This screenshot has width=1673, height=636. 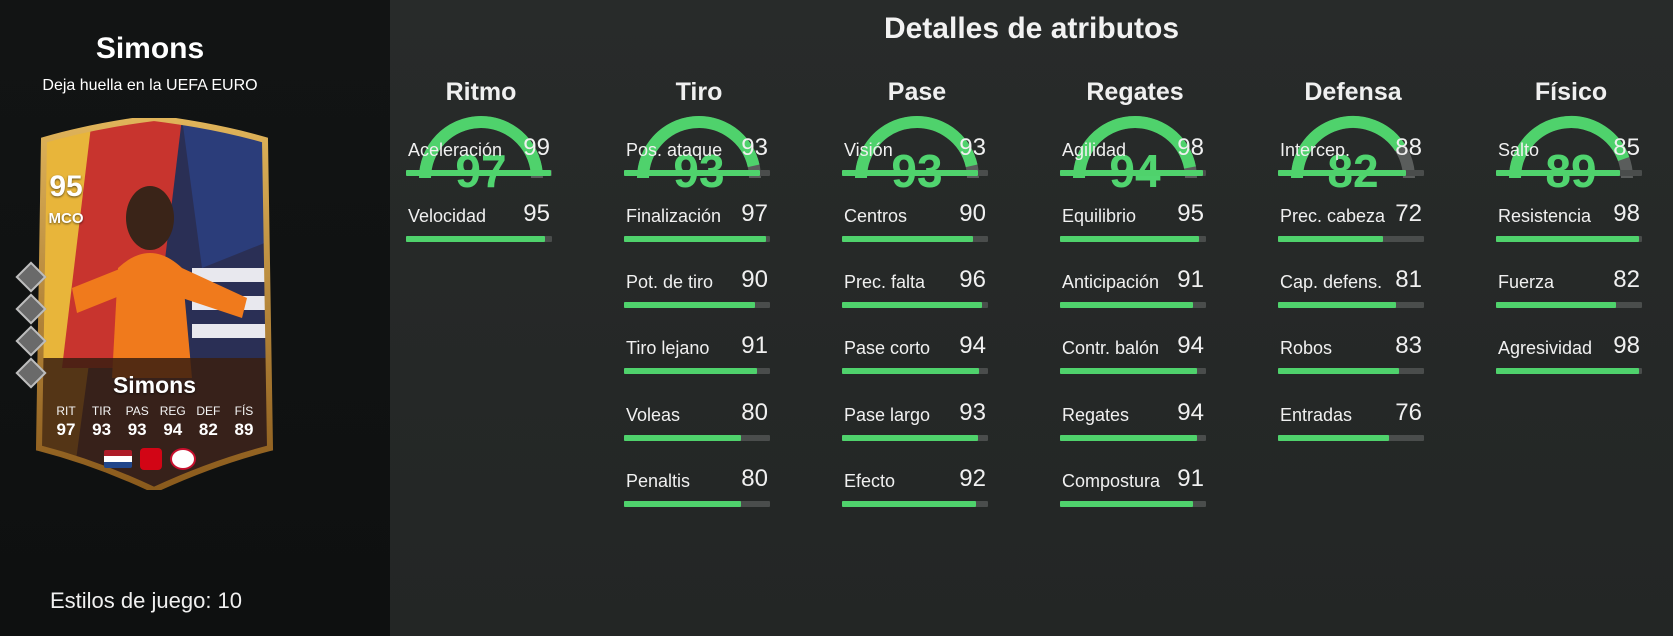 I want to click on netherlands-flag-icon, so click(x=118, y=459).